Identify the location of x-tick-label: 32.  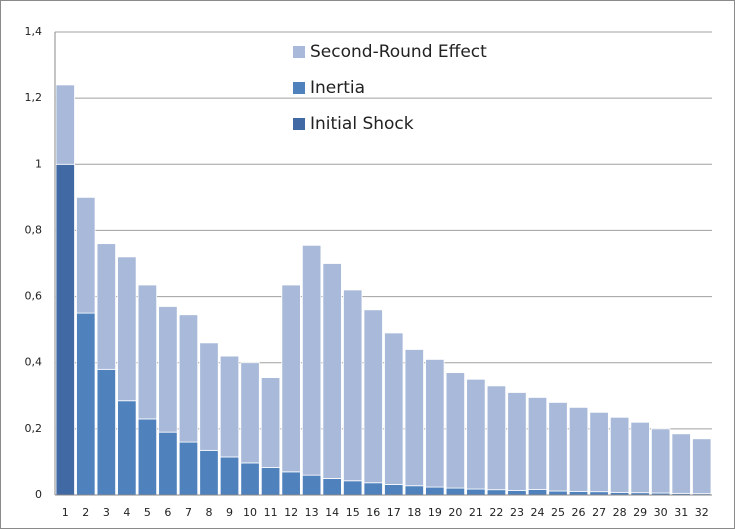
(702, 512).